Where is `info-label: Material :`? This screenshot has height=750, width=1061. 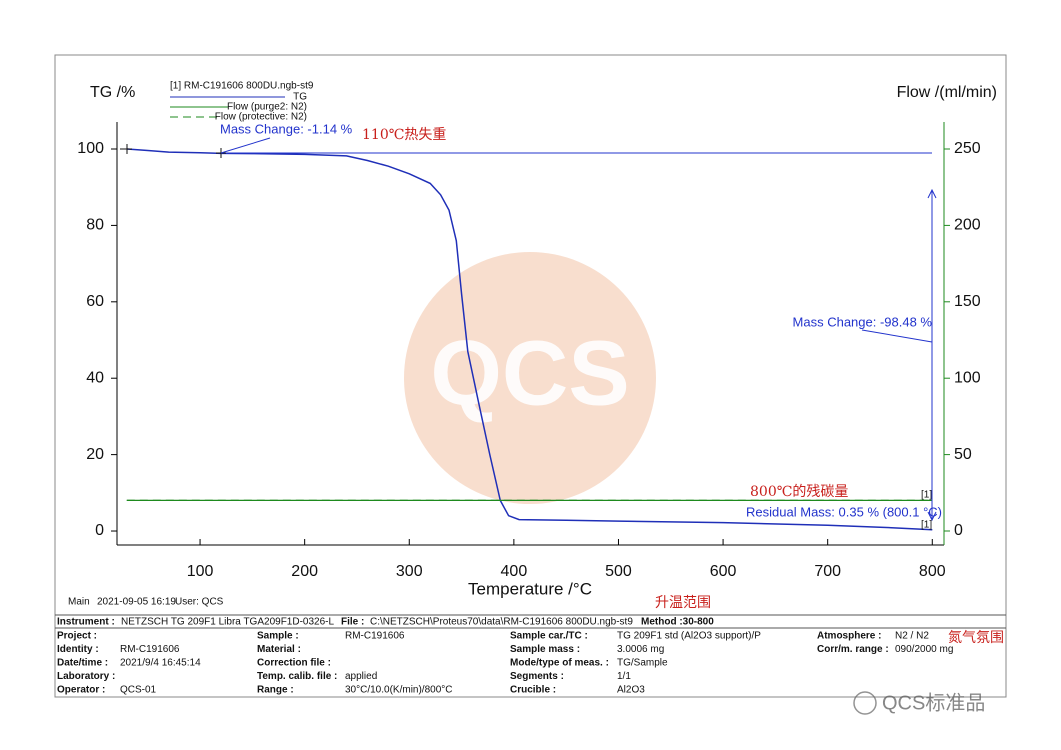
info-label: Material : is located at coordinates (279, 649).